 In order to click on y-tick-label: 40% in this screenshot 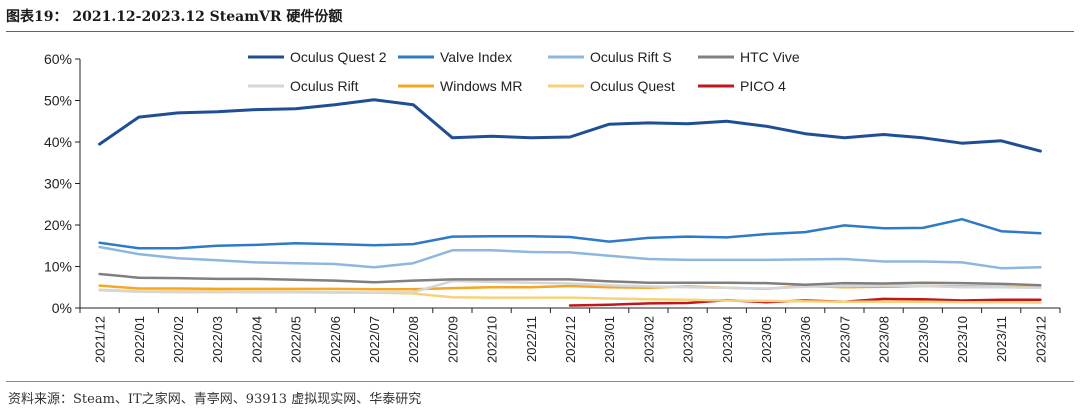, I will do `click(58, 142)`.